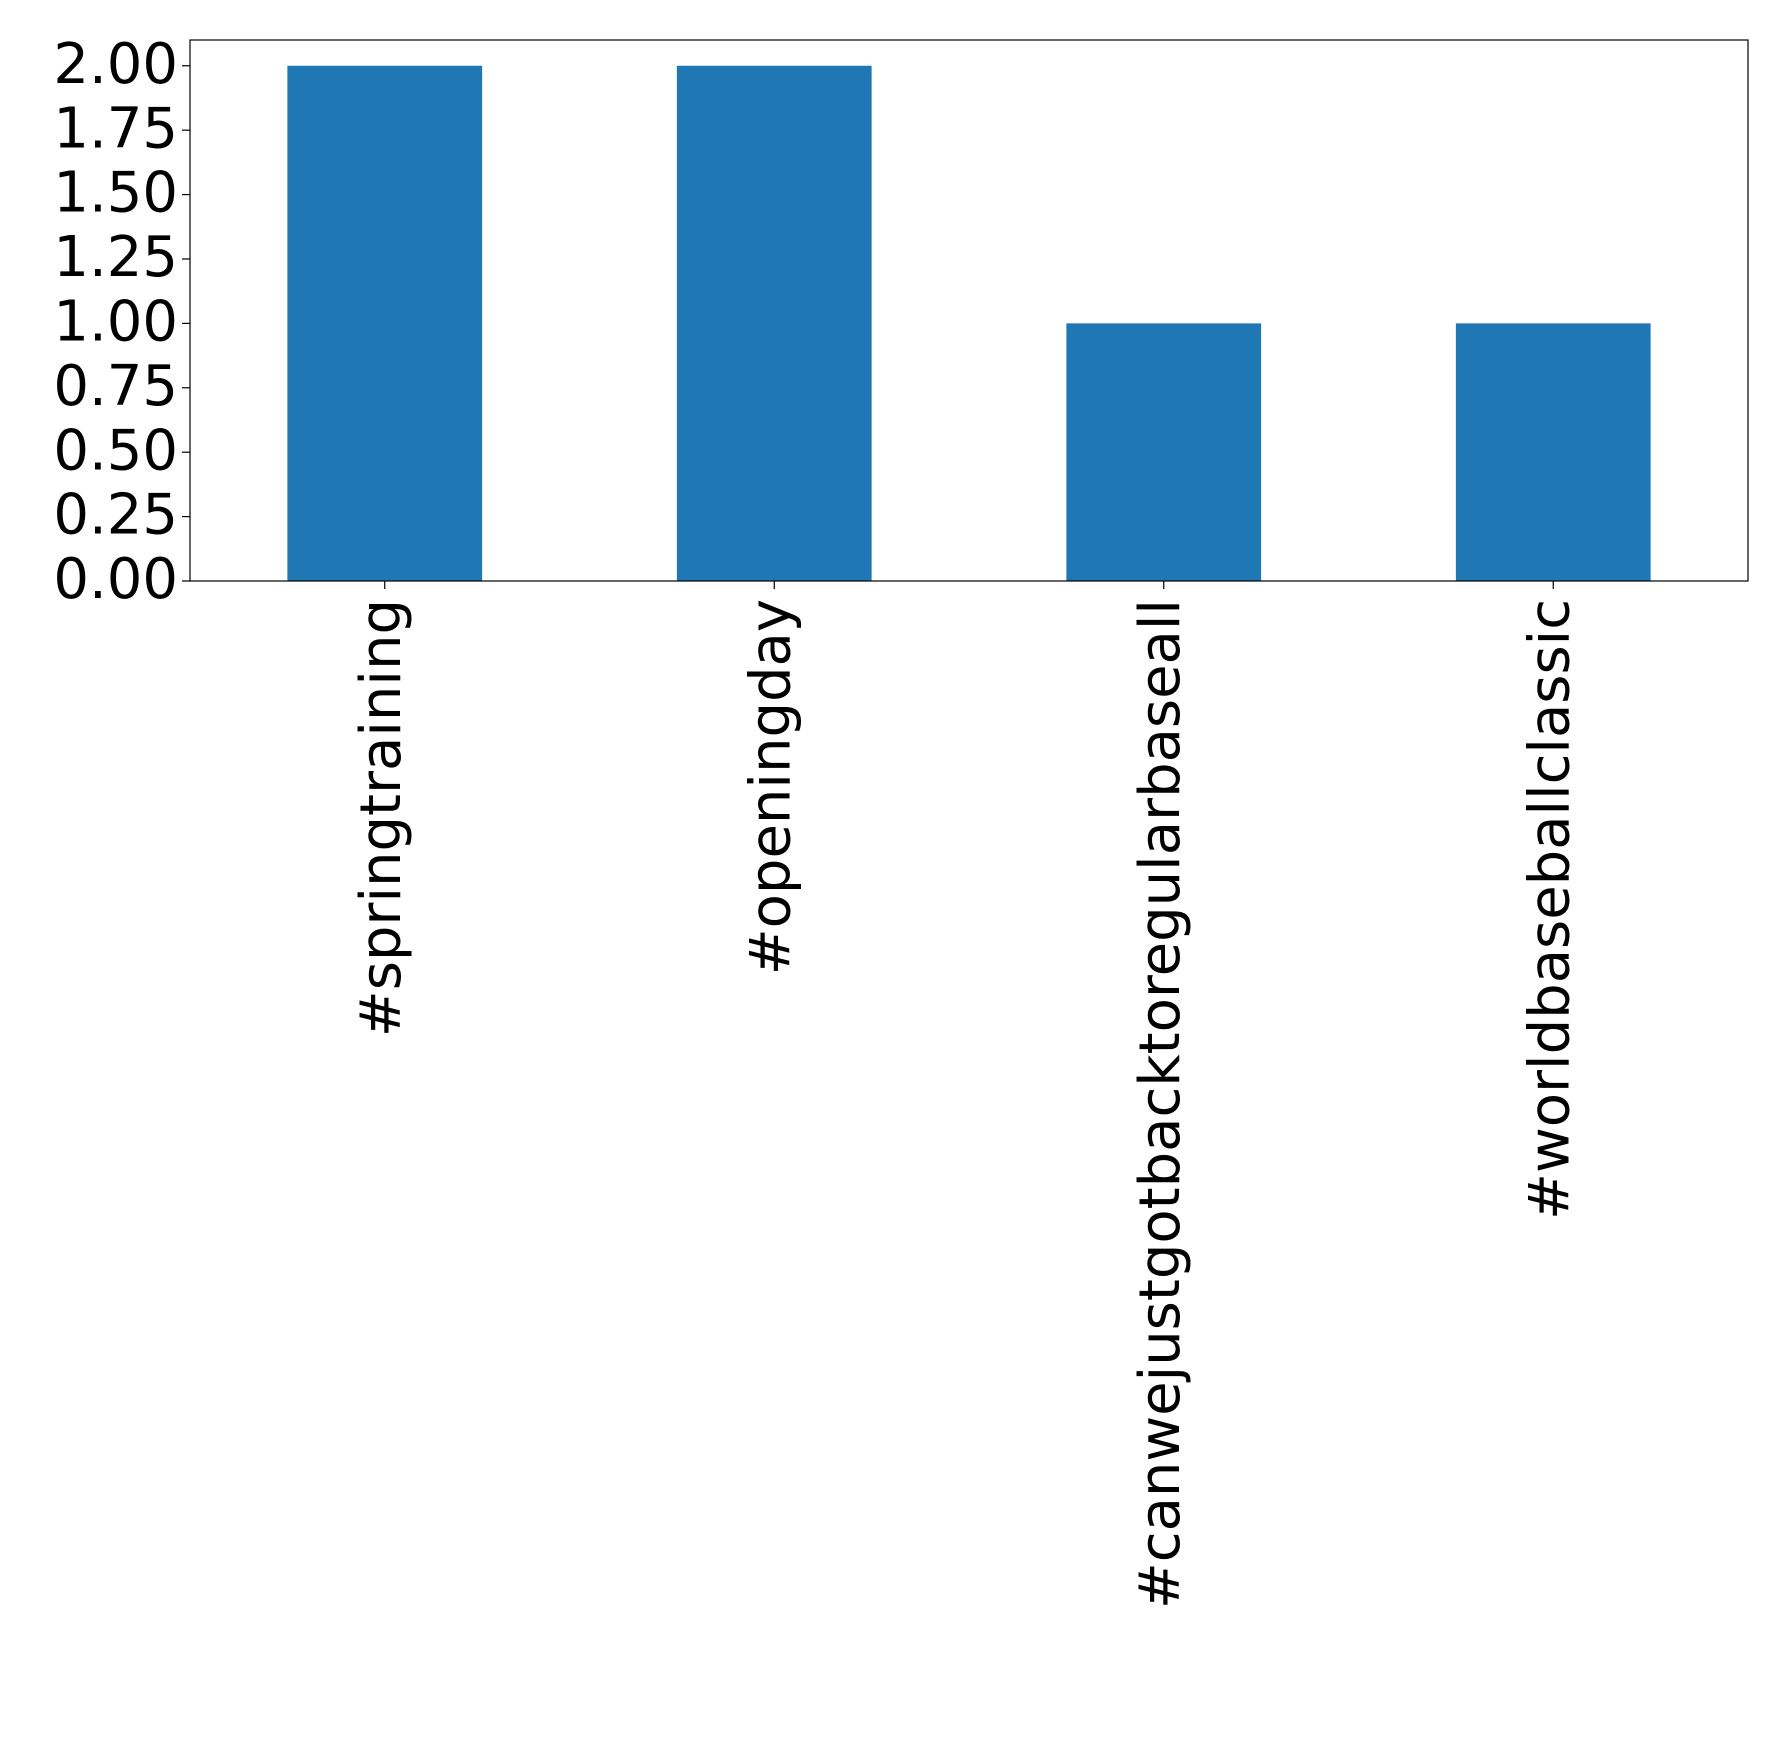 This screenshot has height=1755, width=1778. I want to click on y-tick-label: 0.25, so click(115, 515).